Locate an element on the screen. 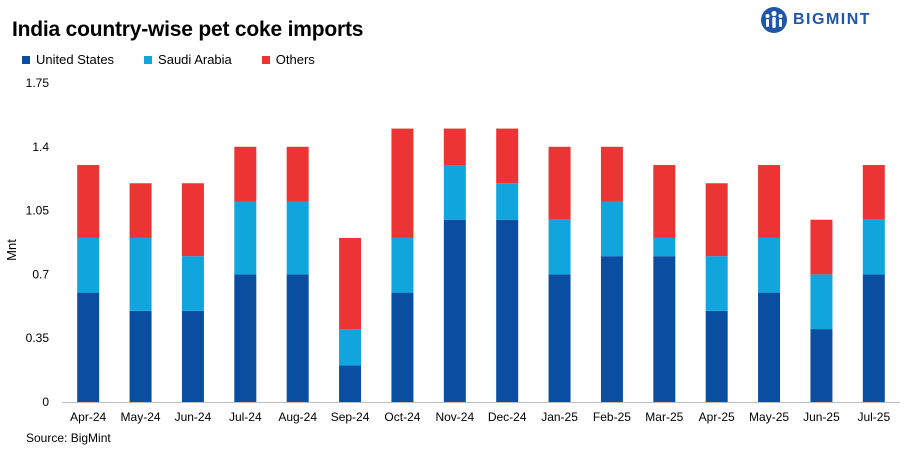  x-tick-label: Sep-24 is located at coordinates (350, 417).